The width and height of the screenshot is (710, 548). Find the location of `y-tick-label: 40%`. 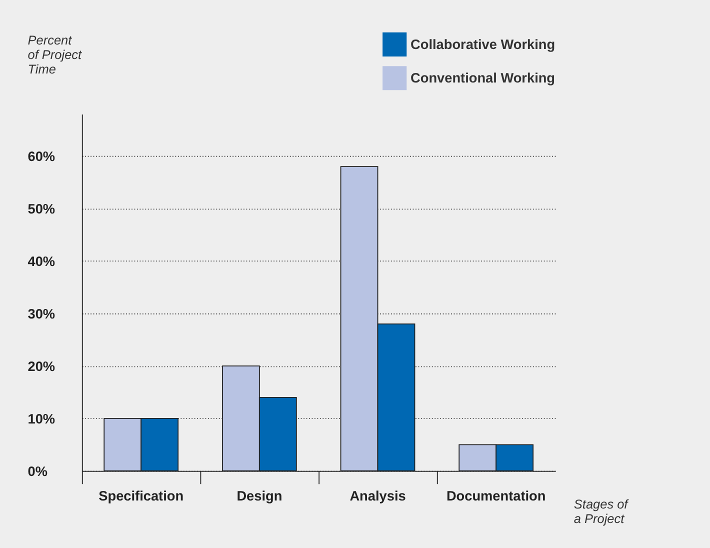

y-tick-label: 40% is located at coordinates (42, 261).